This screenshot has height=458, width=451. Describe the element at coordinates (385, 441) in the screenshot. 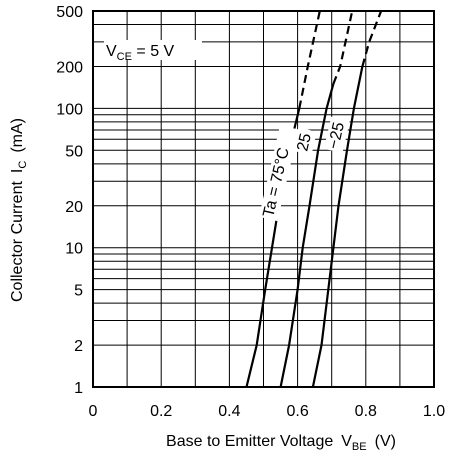

I see `x-axis-label-unit: (V)` at that location.